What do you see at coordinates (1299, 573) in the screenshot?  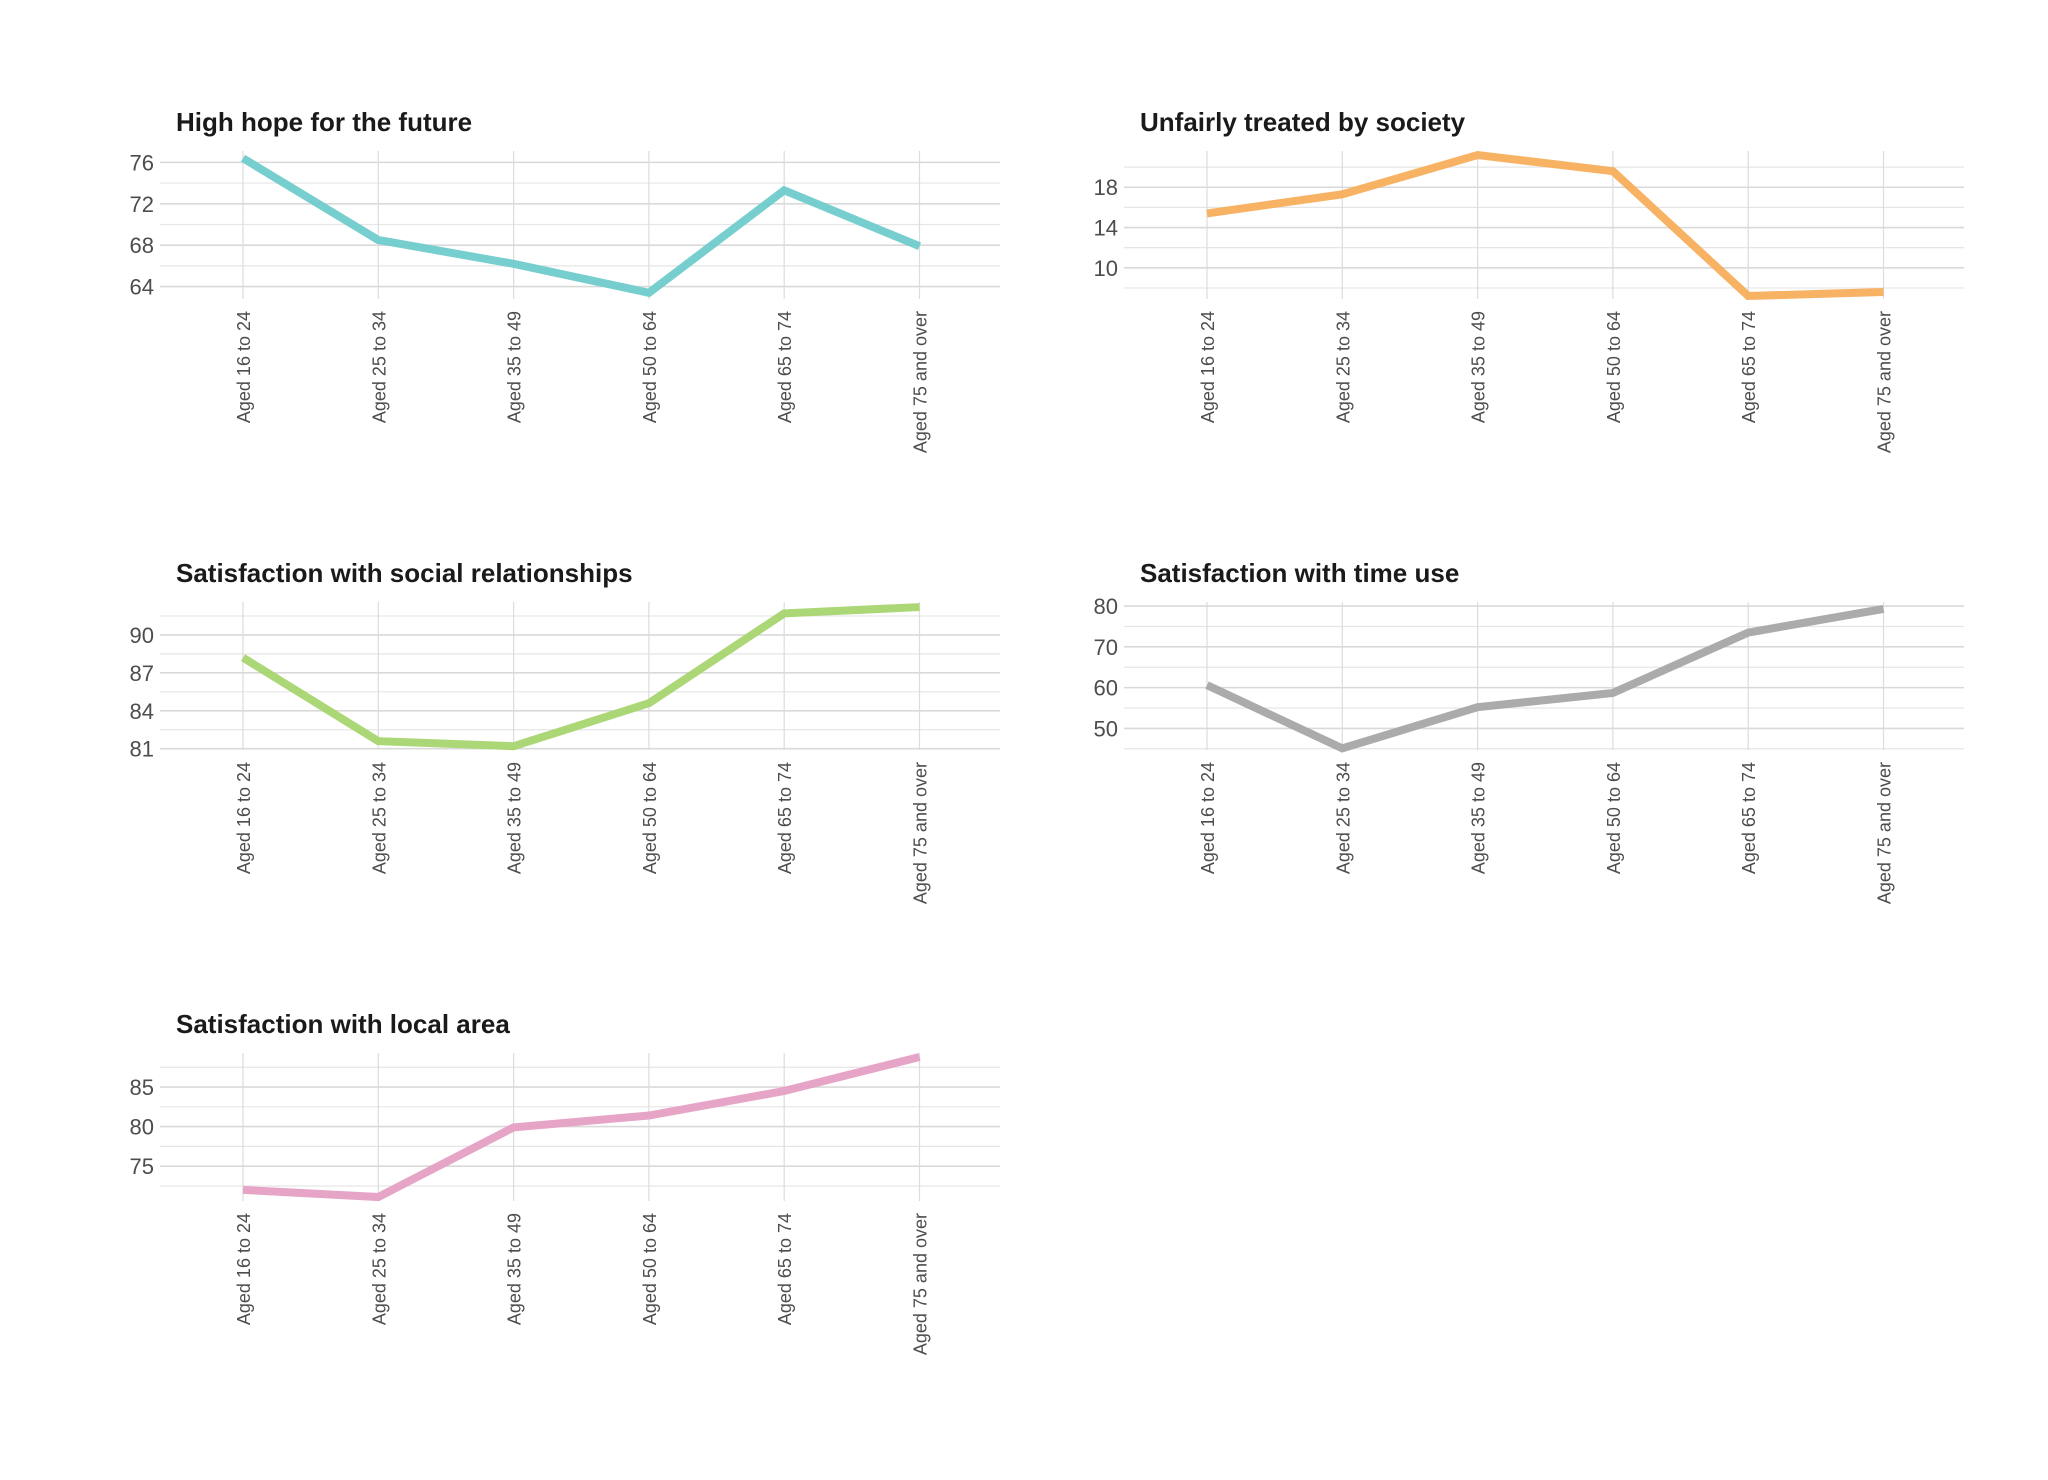 I see `chart-title: Satisfaction with time use` at bounding box center [1299, 573].